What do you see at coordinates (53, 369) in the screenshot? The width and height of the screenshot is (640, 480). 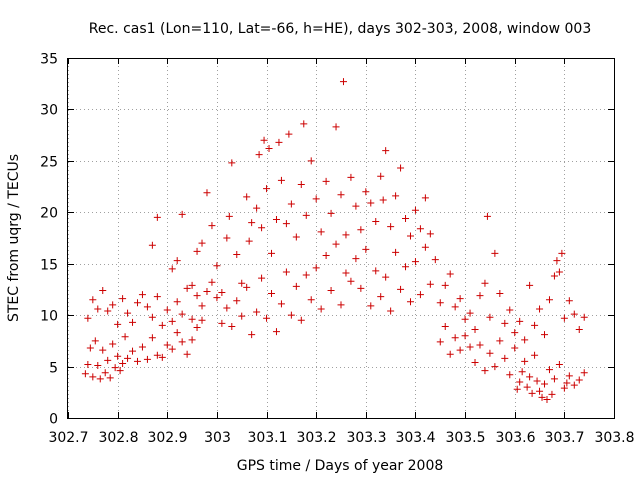 I see `y-tick-label: 5` at bounding box center [53, 369].